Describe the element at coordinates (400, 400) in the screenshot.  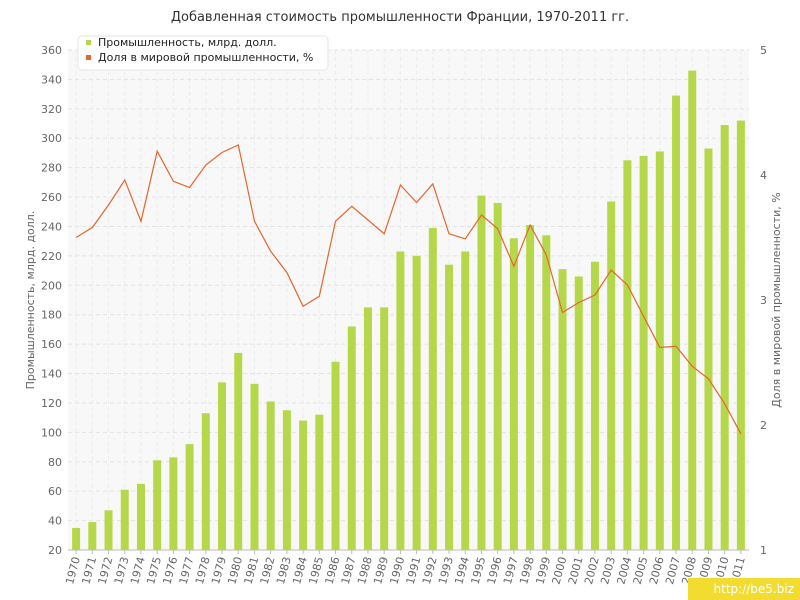
I see `bar-1990` at that location.